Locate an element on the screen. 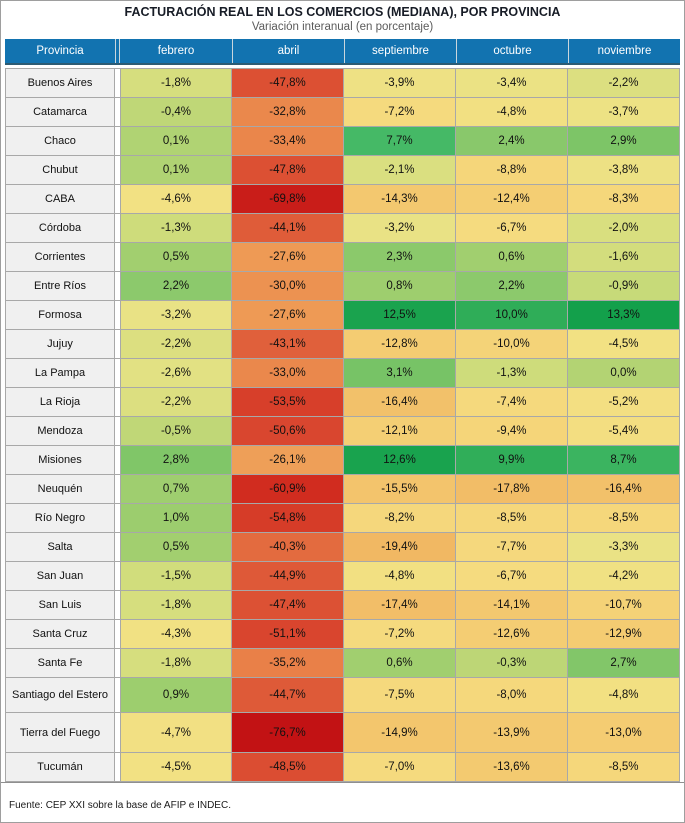  value-cell: -7,0% is located at coordinates (400, 767).